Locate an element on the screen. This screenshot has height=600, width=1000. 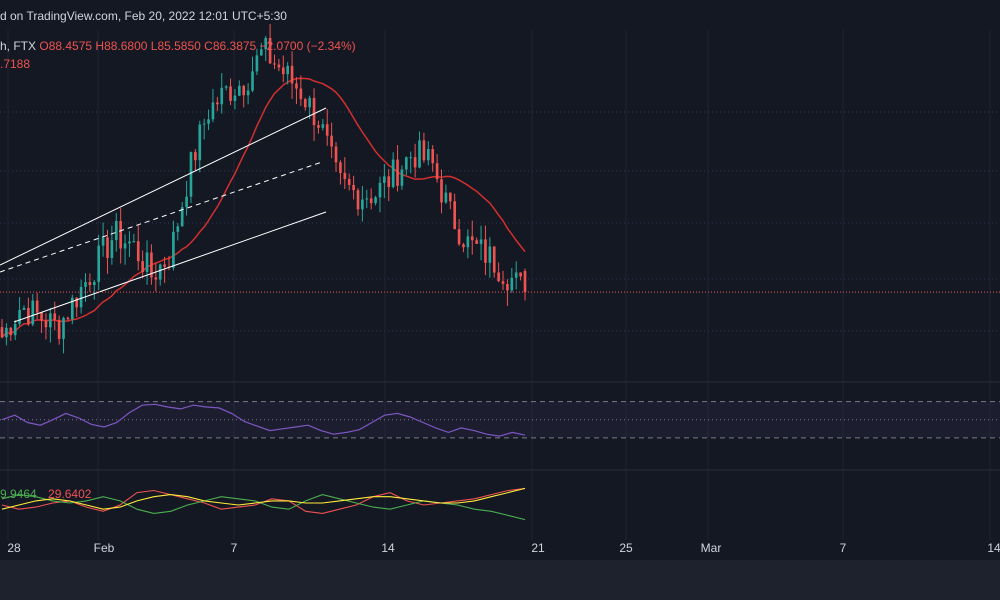
trend-channel is located at coordinates (163, 215).